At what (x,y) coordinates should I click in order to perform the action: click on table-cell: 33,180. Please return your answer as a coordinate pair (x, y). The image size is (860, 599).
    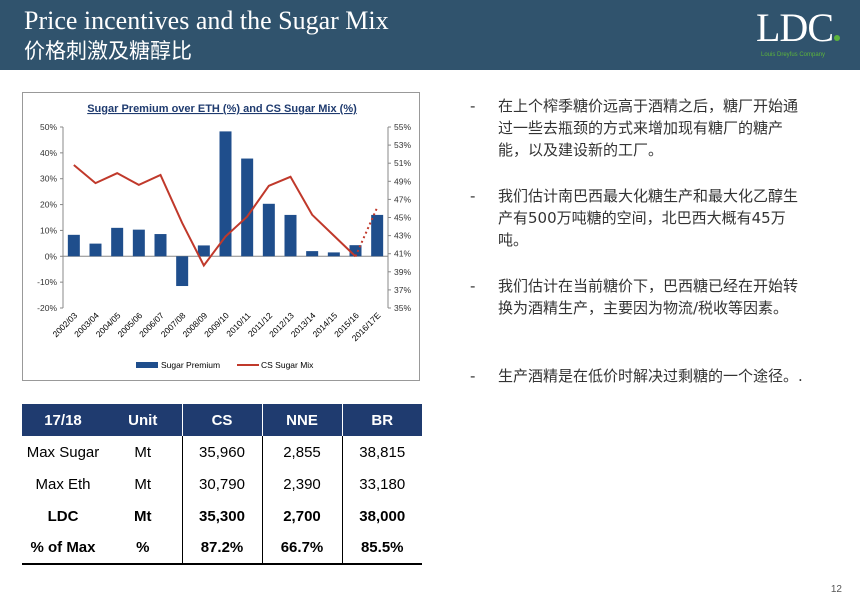
    Looking at the image, I should click on (381, 484).